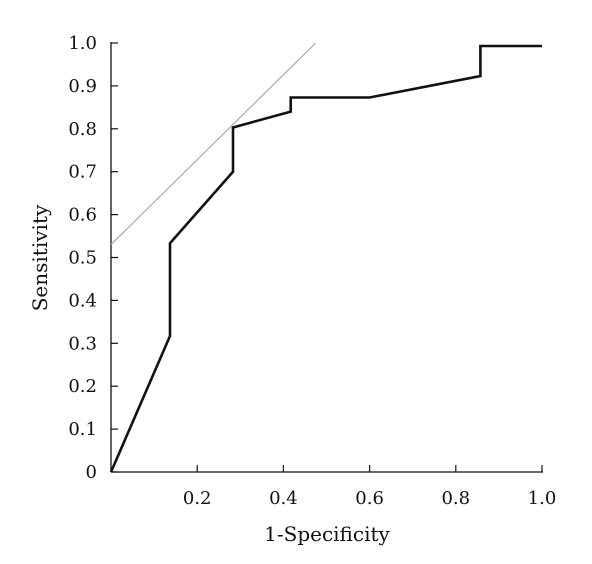 Image resolution: width=592 pixels, height=564 pixels. What do you see at coordinates (82, 386) in the screenshot?
I see `y-tick-label: 0.2` at bounding box center [82, 386].